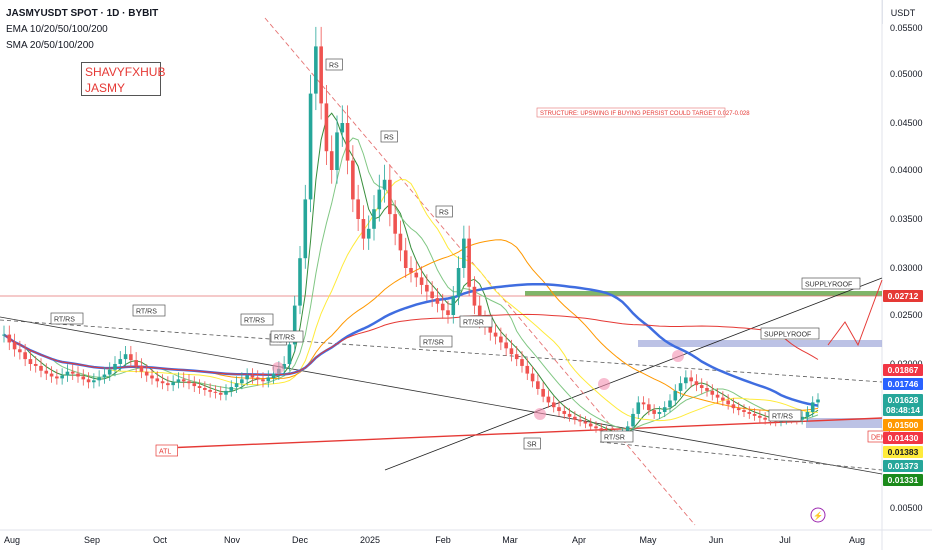 This screenshot has width=932, height=550. I want to click on lightning-icon, so click(818, 515).